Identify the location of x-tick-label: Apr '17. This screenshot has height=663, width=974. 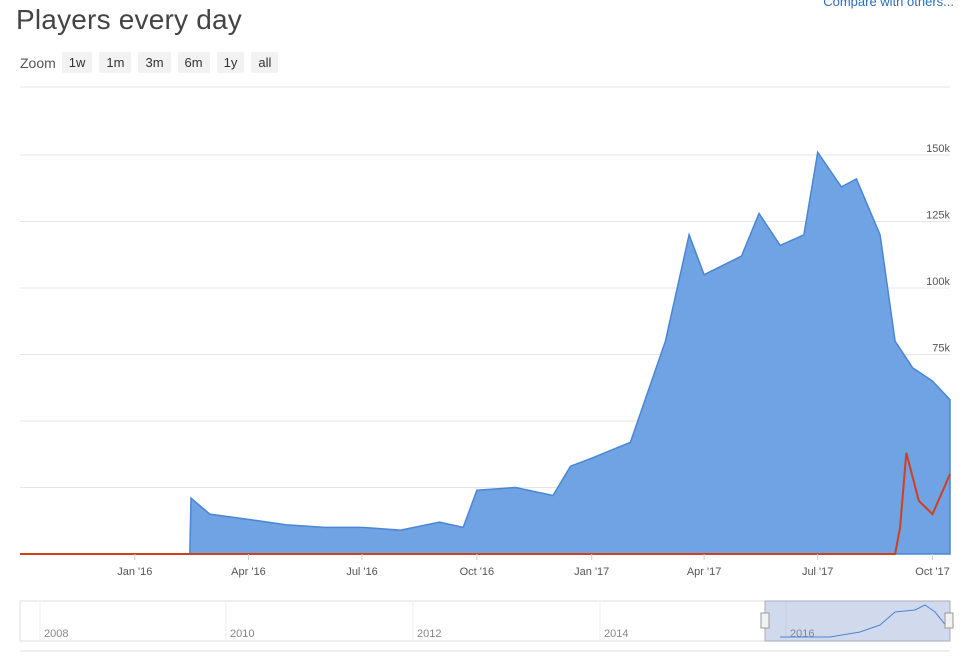
(704, 572).